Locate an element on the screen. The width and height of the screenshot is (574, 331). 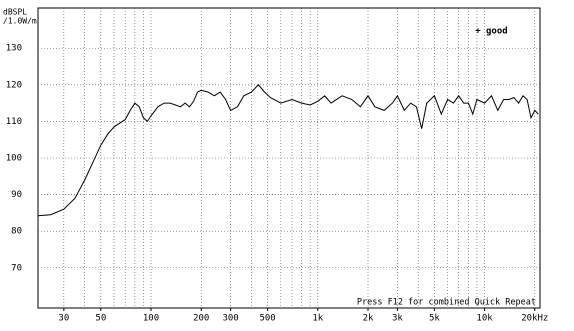
x-tick-label: 100 is located at coordinates (151, 319).